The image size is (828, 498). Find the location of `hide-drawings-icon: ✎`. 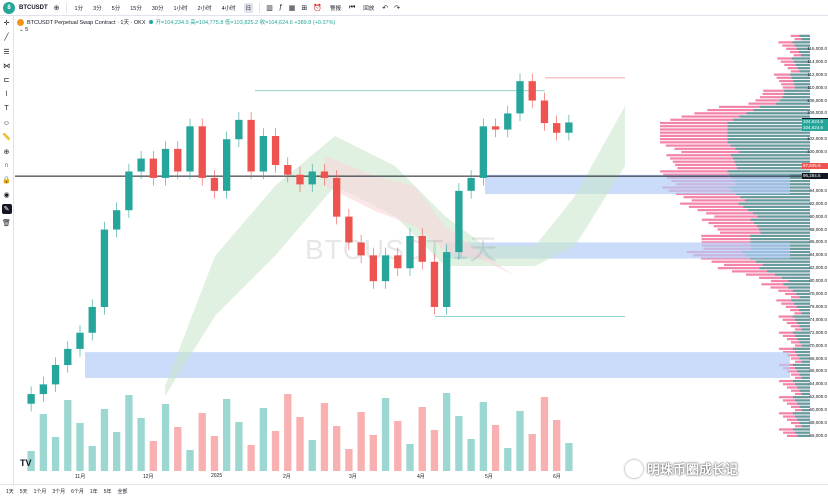

hide-drawings-icon: ✎ is located at coordinates (6, 208).